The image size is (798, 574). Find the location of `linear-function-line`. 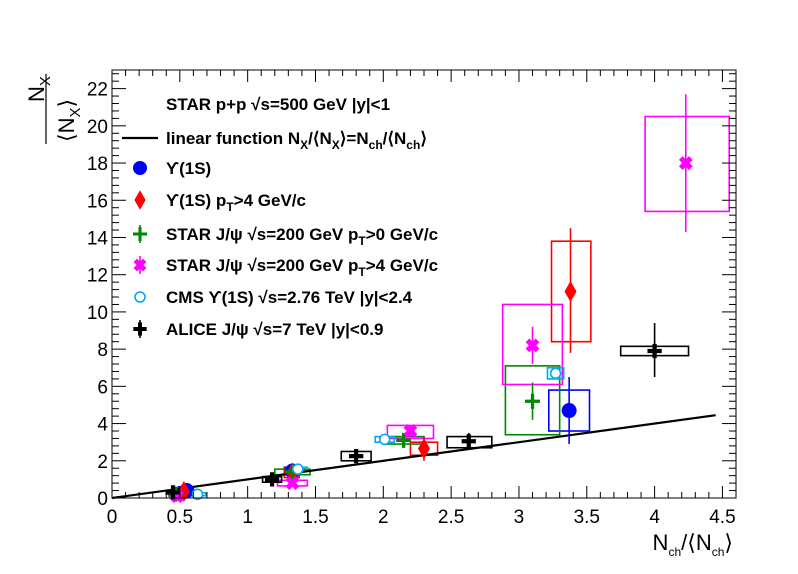

linear-function-line is located at coordinates (413, 457).